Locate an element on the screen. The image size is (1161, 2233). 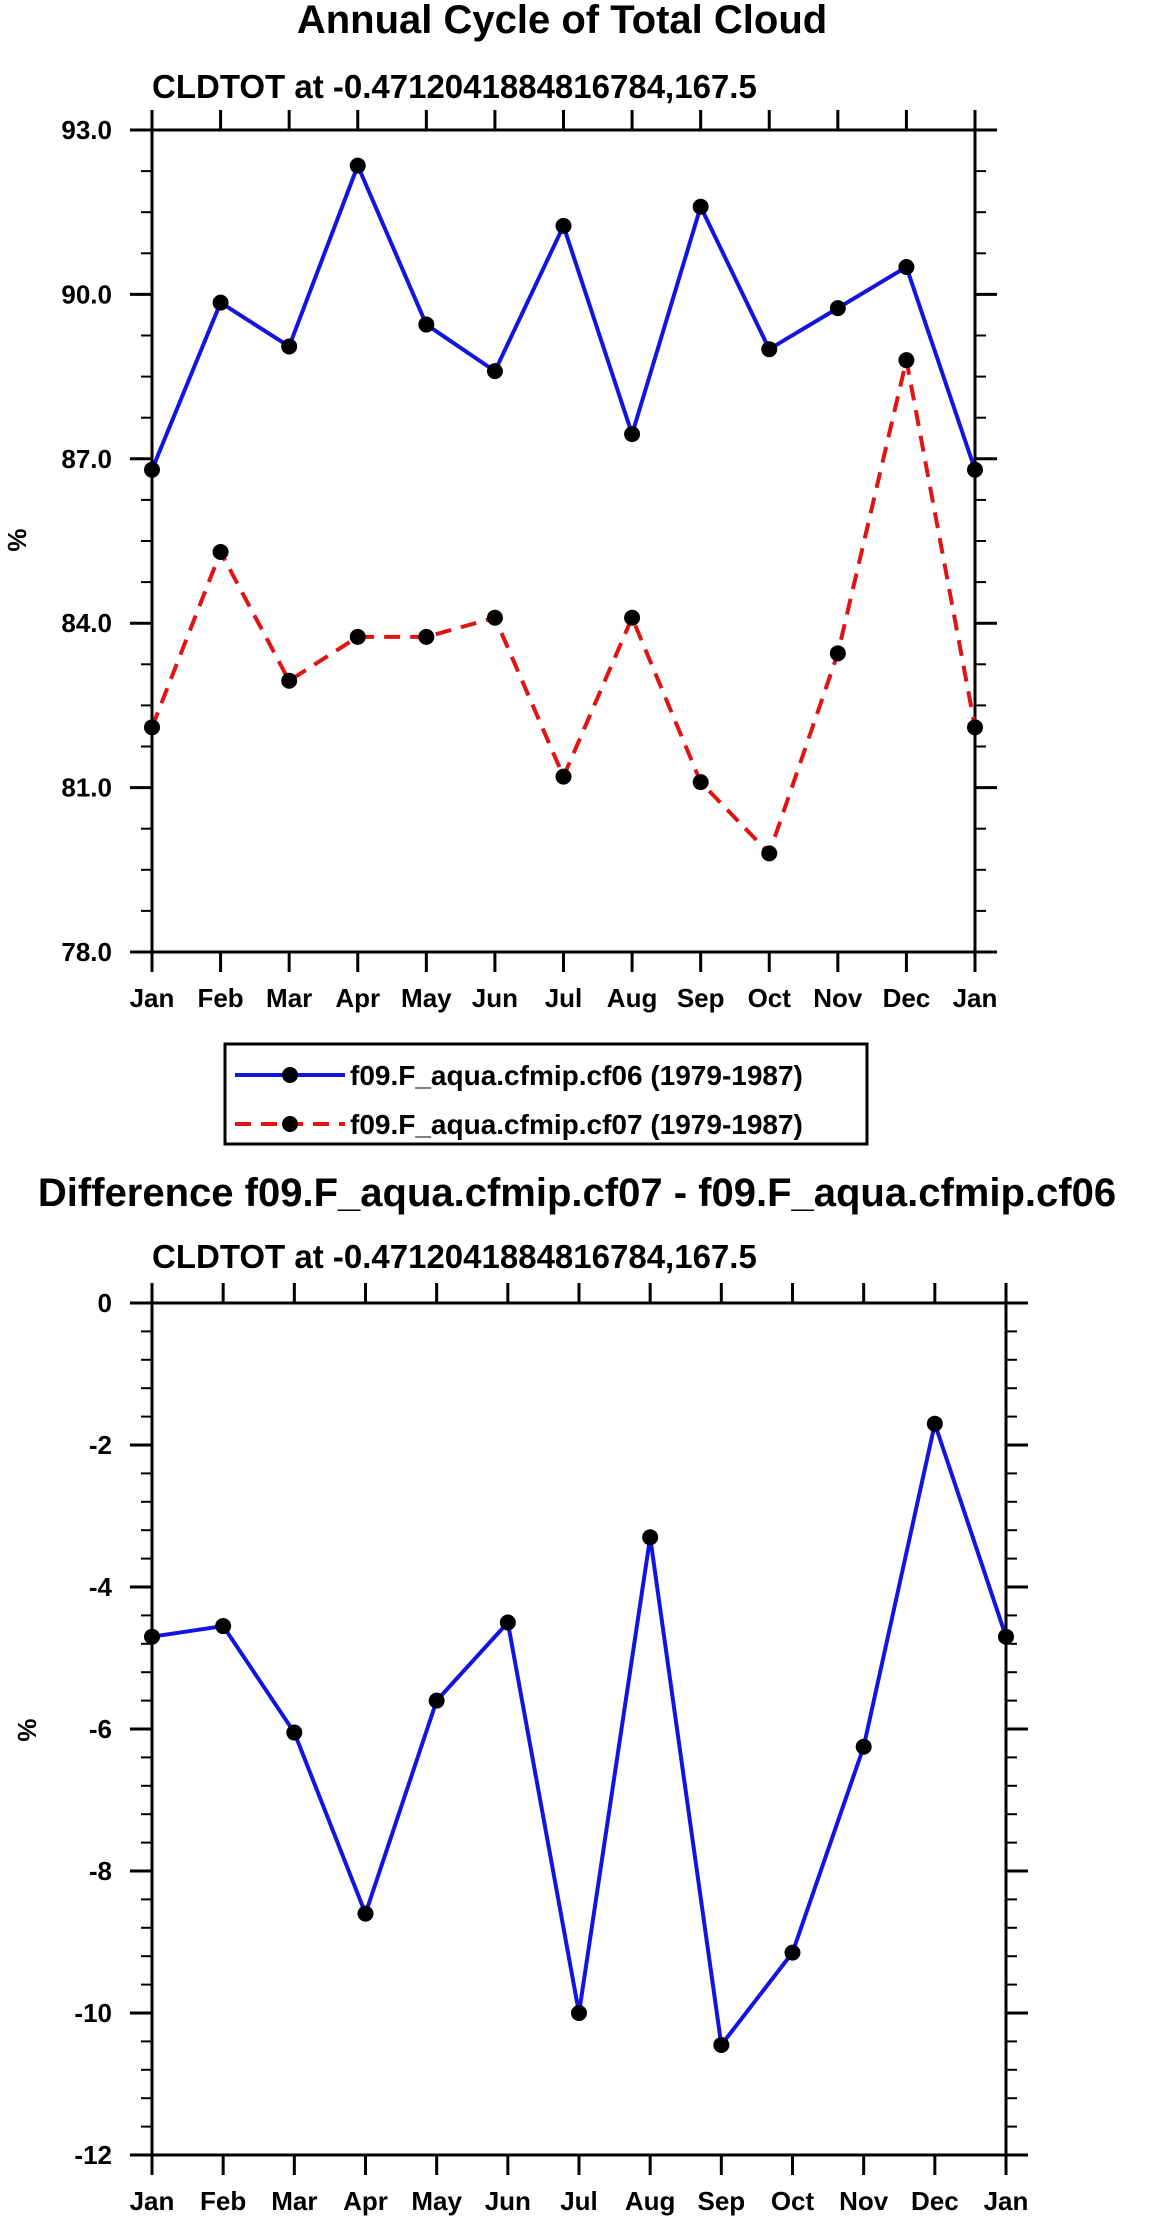
y-tick-label: 81.0 is located at coordinates (86, 788).